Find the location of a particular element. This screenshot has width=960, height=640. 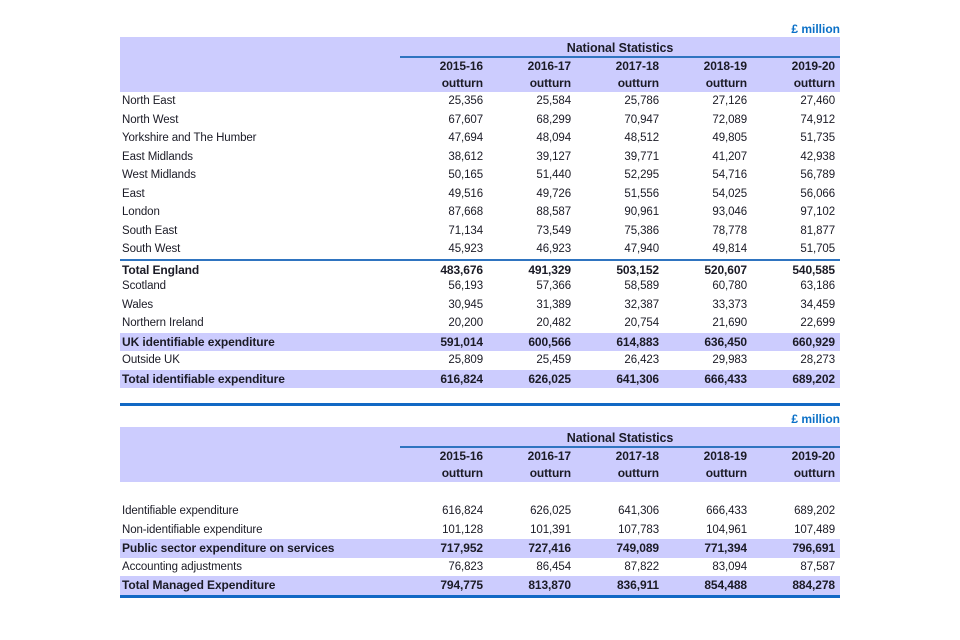

row-label: Wales is located at coordinates (138, 304).